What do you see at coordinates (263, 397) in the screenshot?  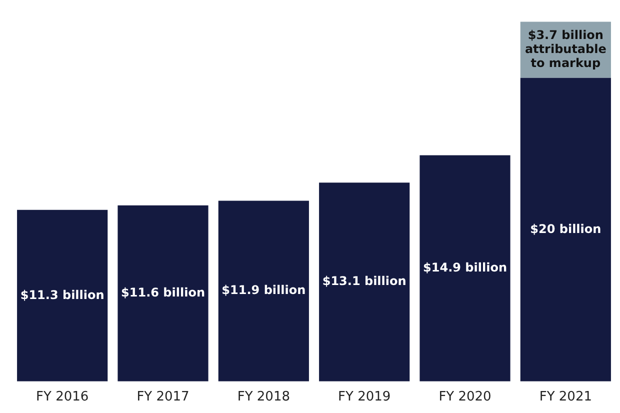 I see `x-tick-label: FY 2018` at bounding box center [263, 397].